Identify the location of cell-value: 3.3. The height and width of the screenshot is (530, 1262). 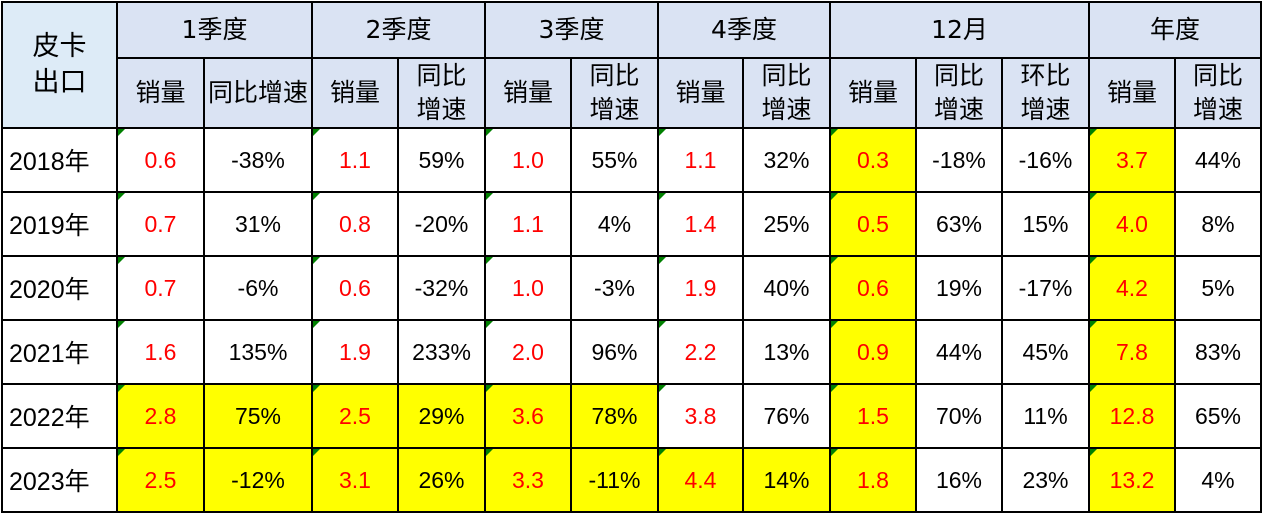
(528, 479).